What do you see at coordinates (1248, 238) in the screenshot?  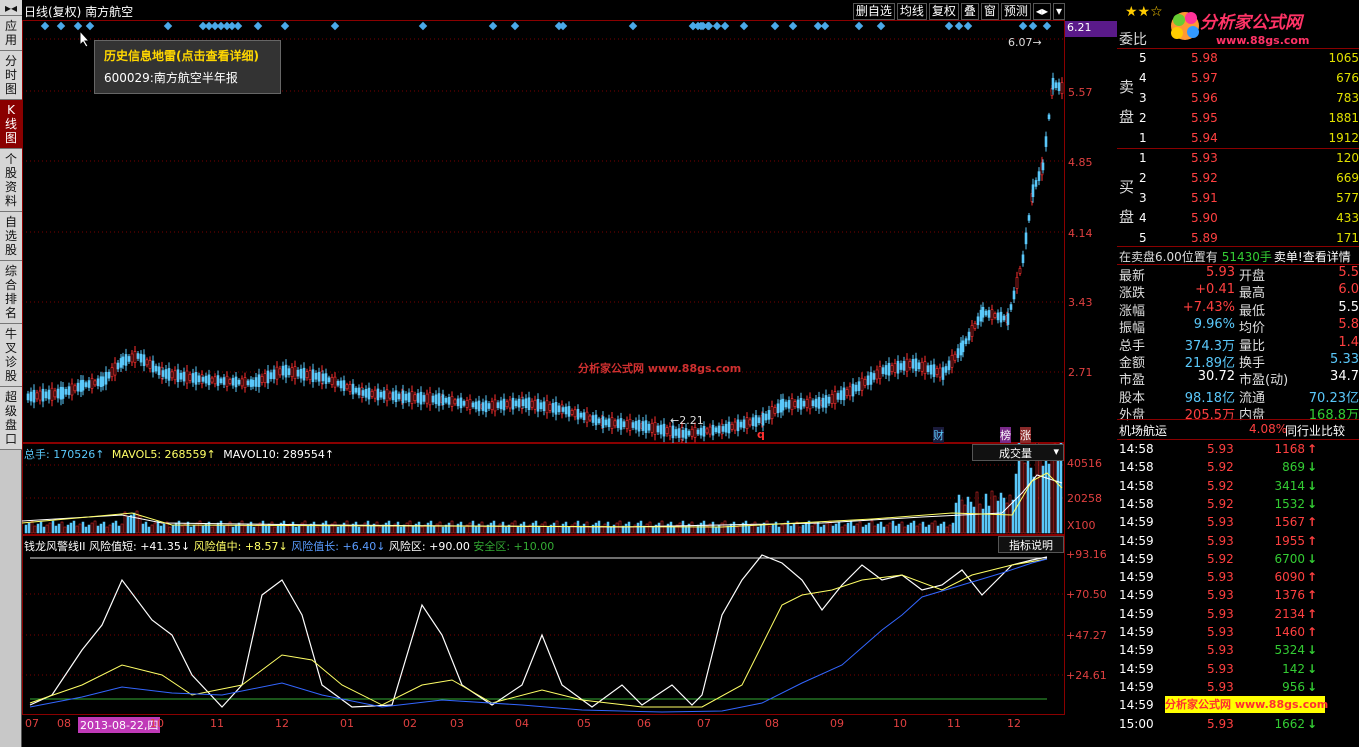 I see `order-level: 5 5.89 171` at bounding box center [1248, 238].